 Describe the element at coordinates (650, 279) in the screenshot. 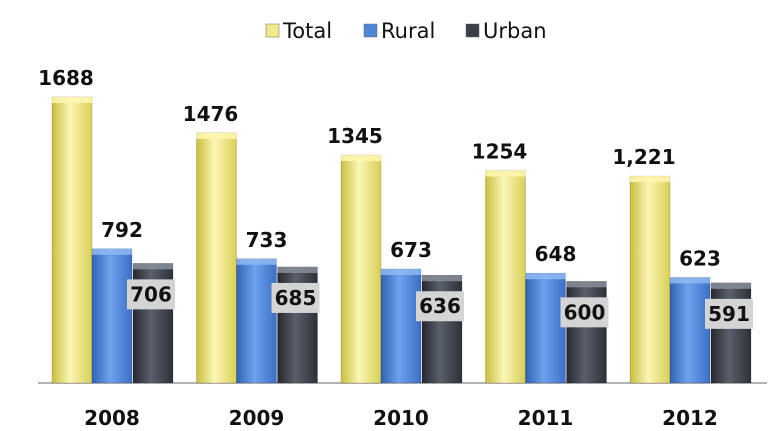

I see `bar-total-2012` at that location.